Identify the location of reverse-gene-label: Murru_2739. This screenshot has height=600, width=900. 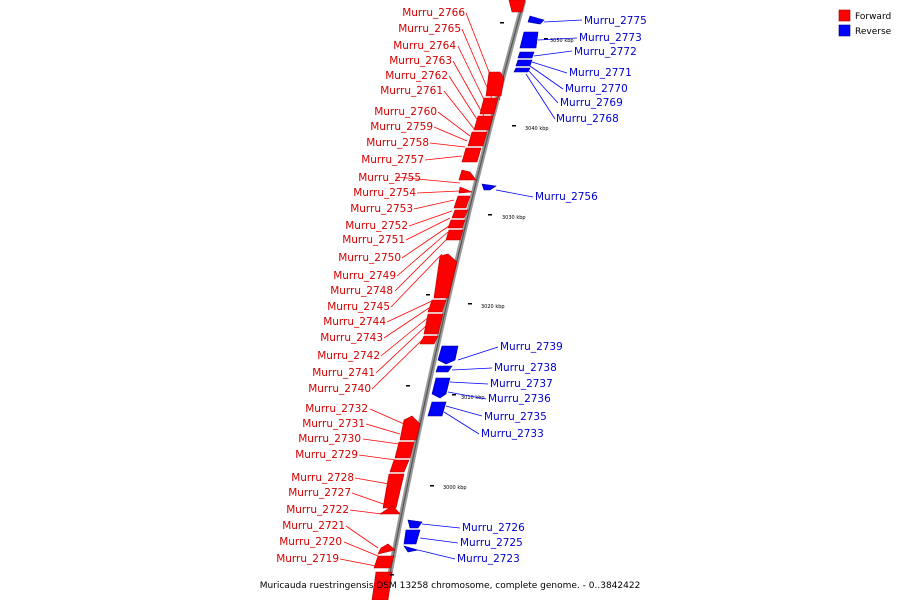
(531, 347).